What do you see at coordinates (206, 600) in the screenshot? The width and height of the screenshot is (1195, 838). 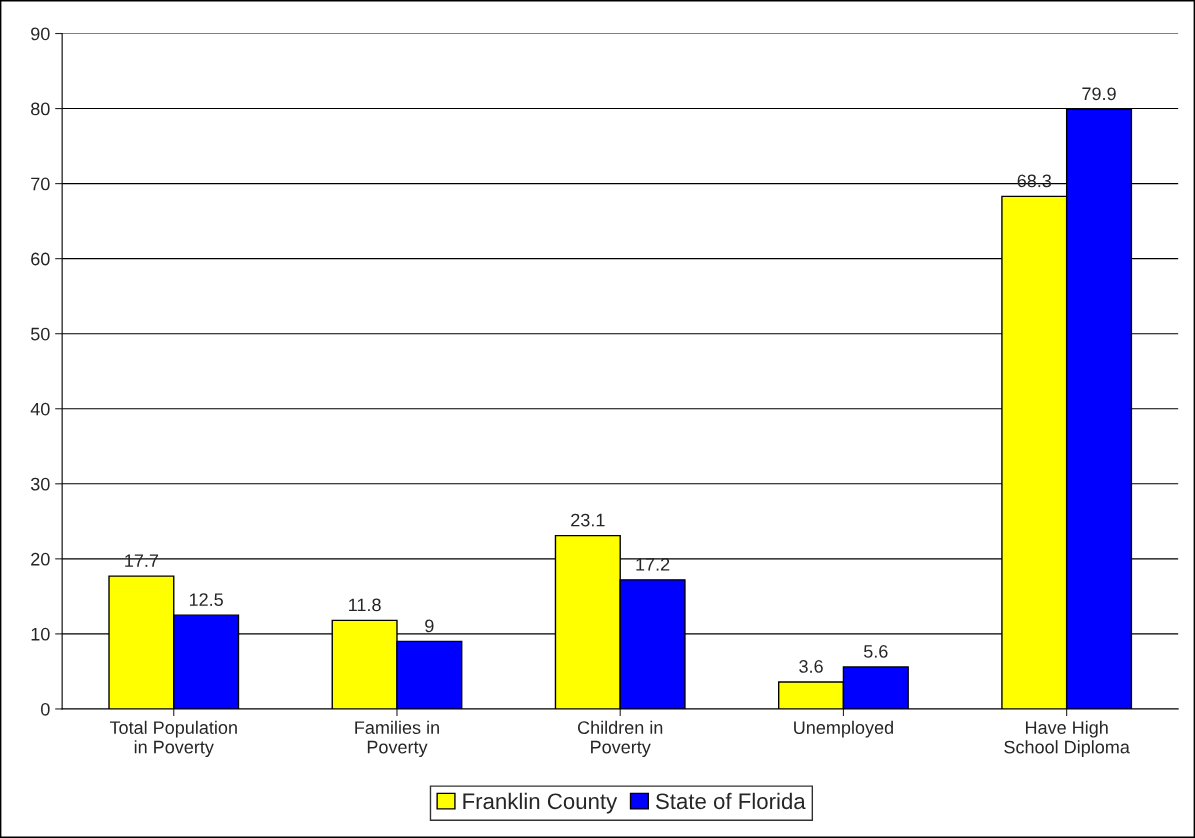 I see `data-label: 12.5` at bounding box center [206, 600].